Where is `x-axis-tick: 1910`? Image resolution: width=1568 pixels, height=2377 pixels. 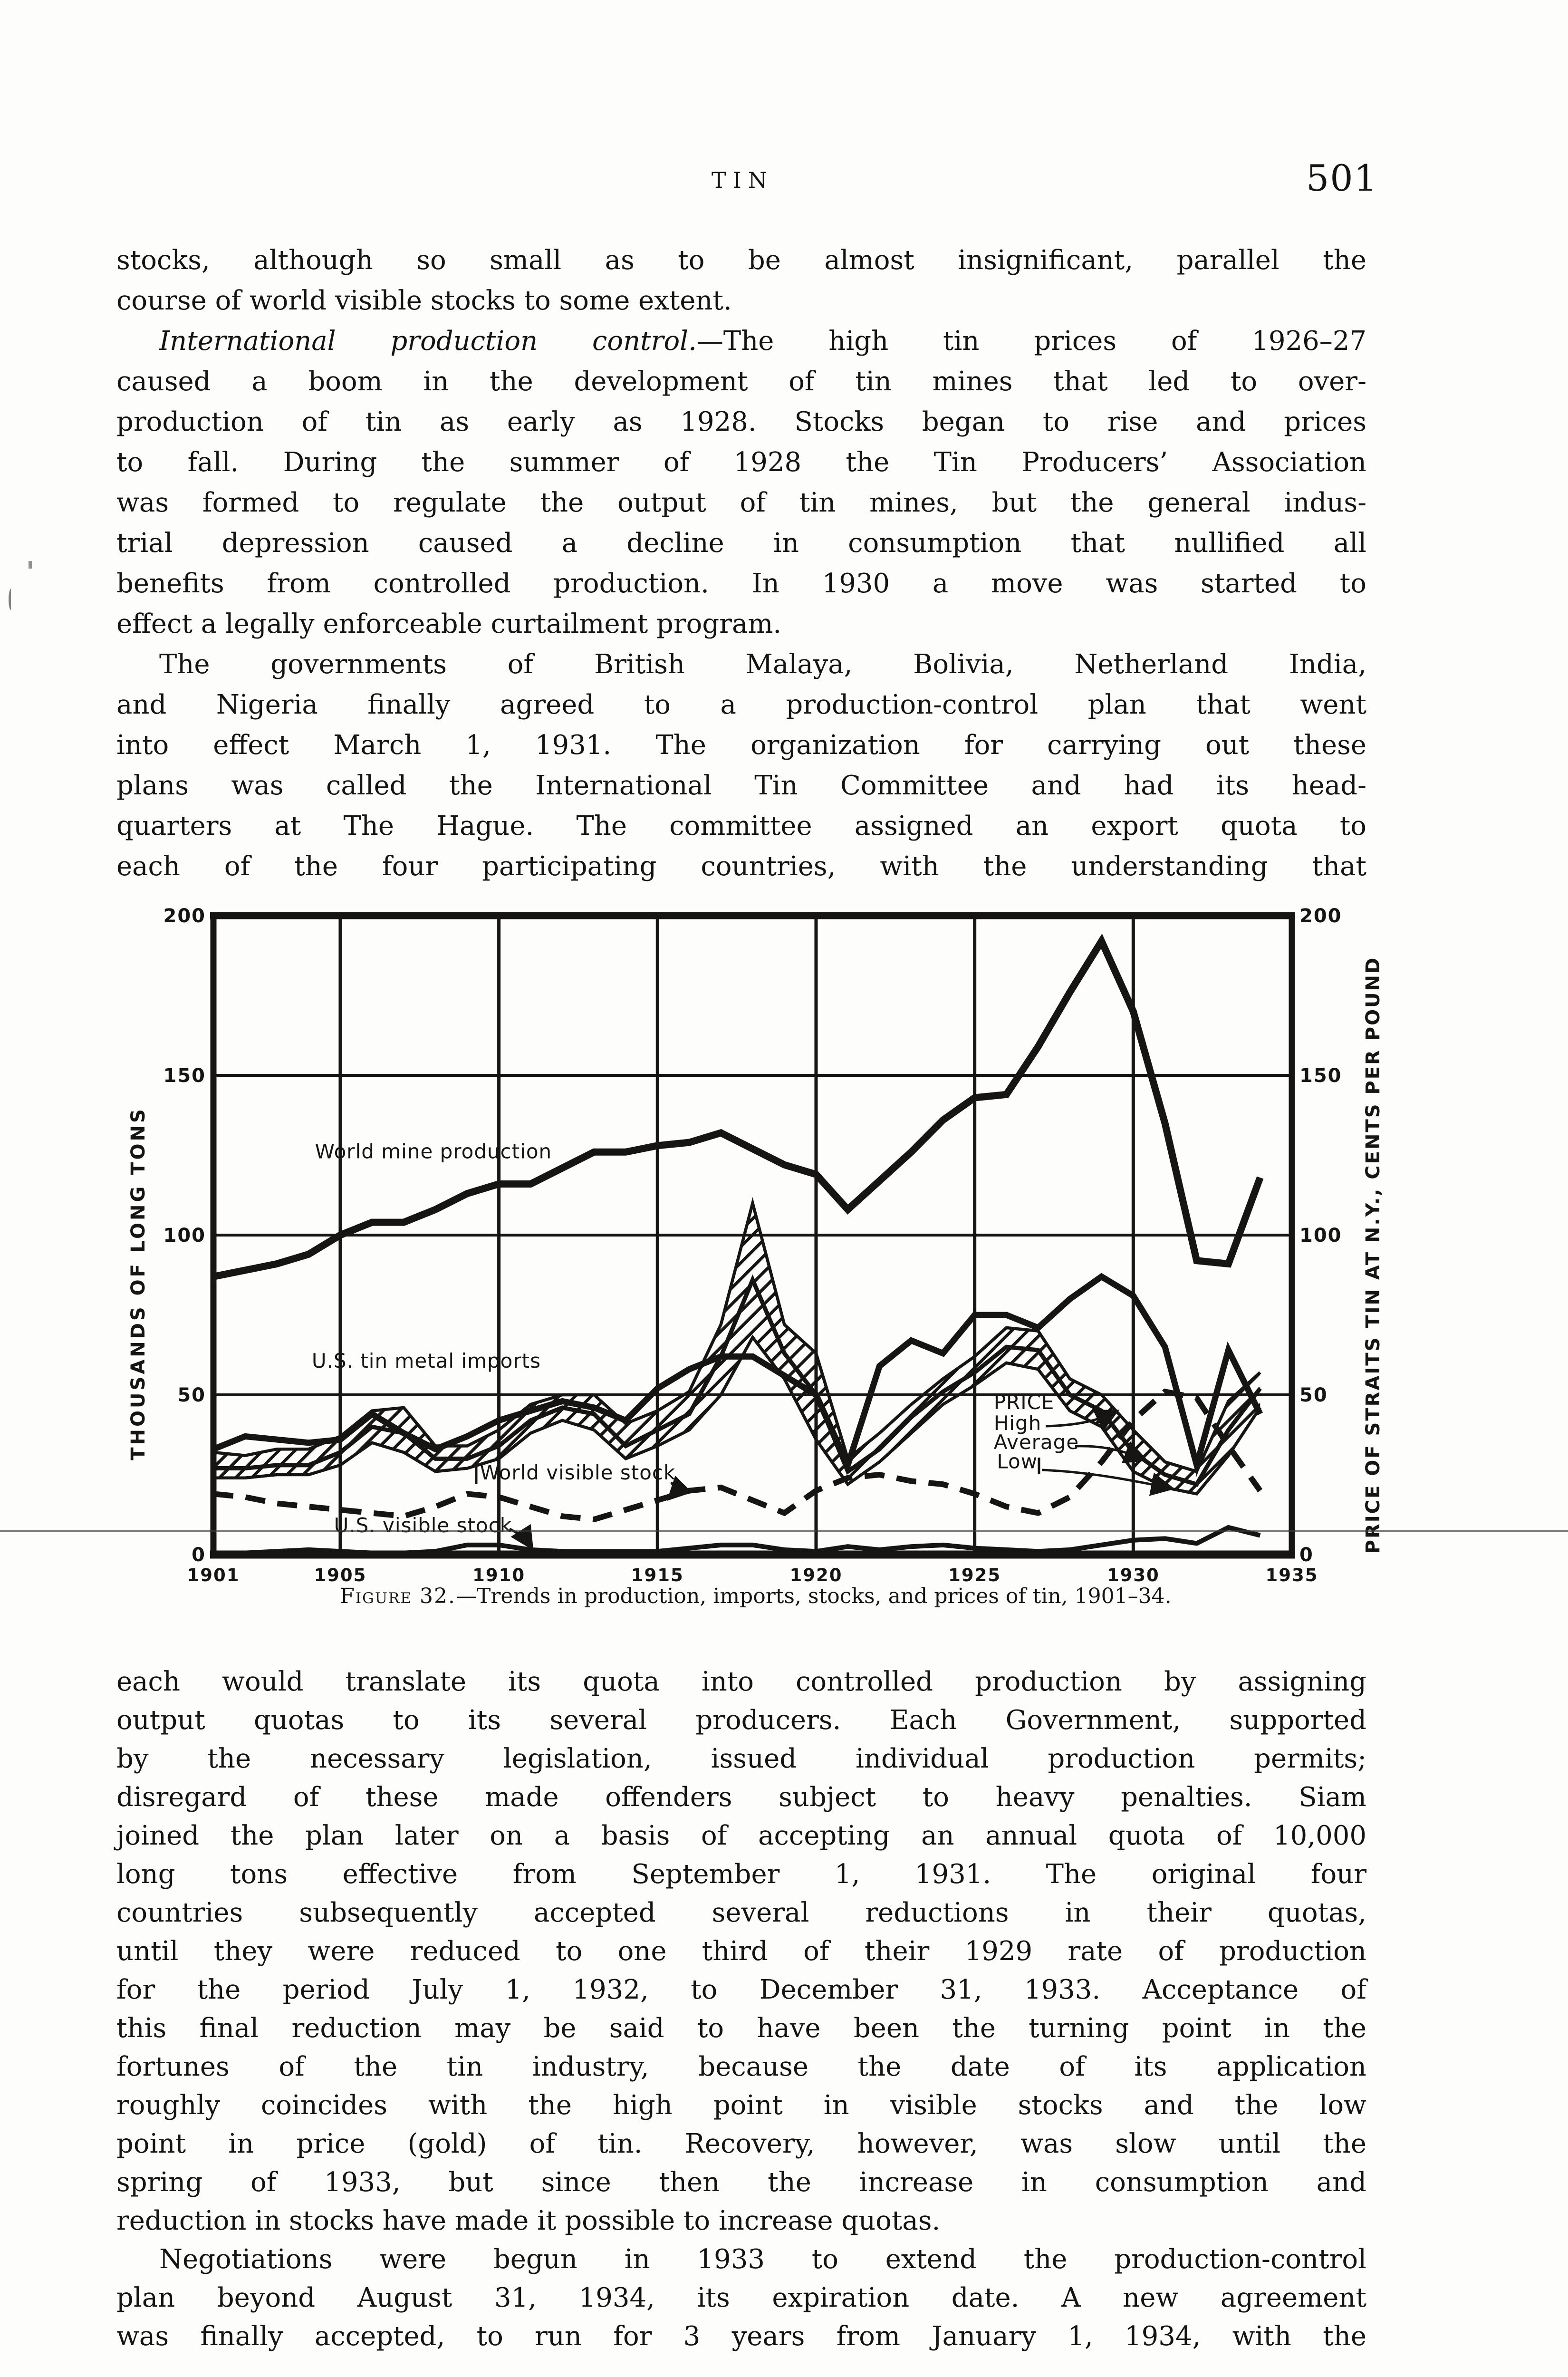 x-axis-tick: 1910 is located at coordinates (499, 1574).